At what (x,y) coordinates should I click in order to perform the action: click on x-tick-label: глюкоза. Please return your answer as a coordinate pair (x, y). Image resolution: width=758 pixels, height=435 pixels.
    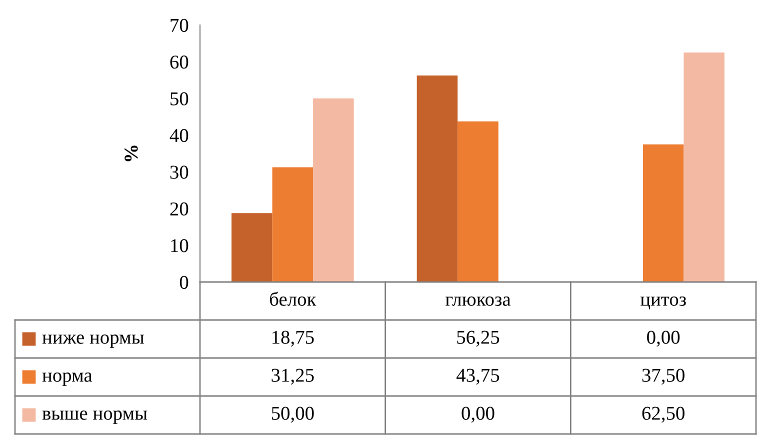
    Looking at the image, I should click on (478, 301).